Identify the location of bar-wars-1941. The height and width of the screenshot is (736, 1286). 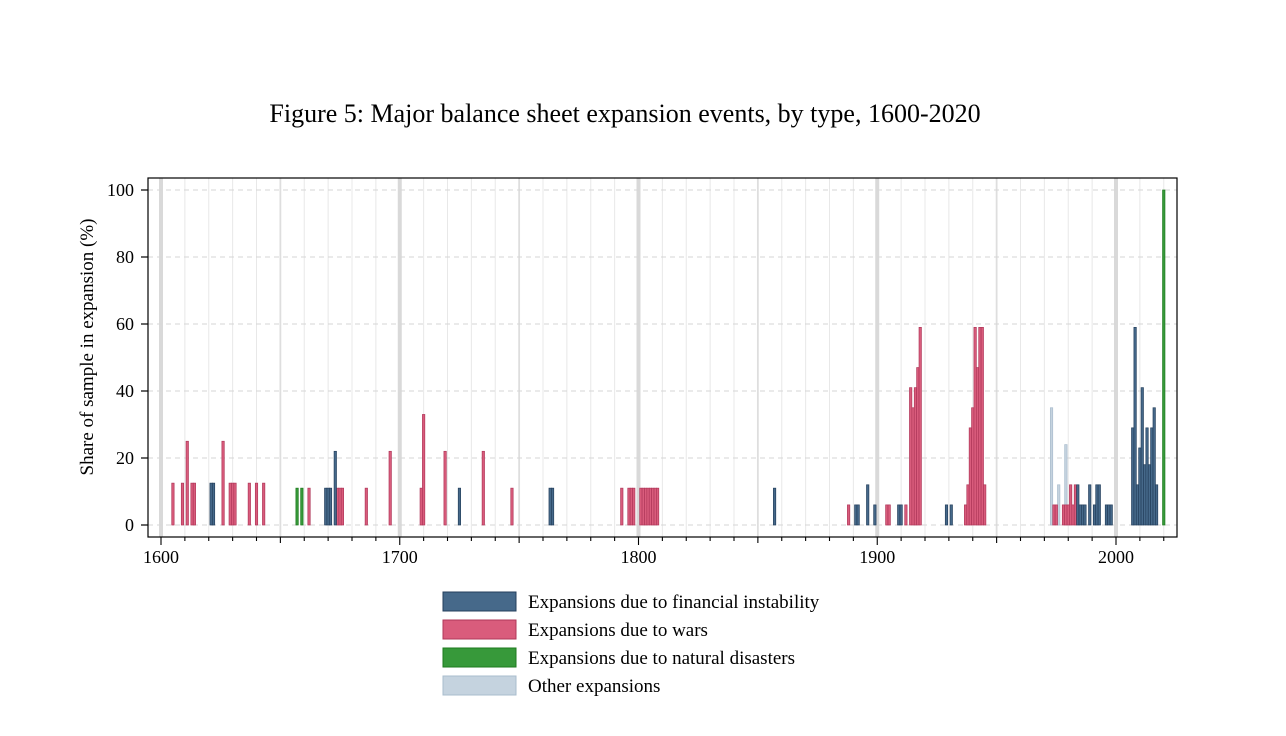
(975, 426).